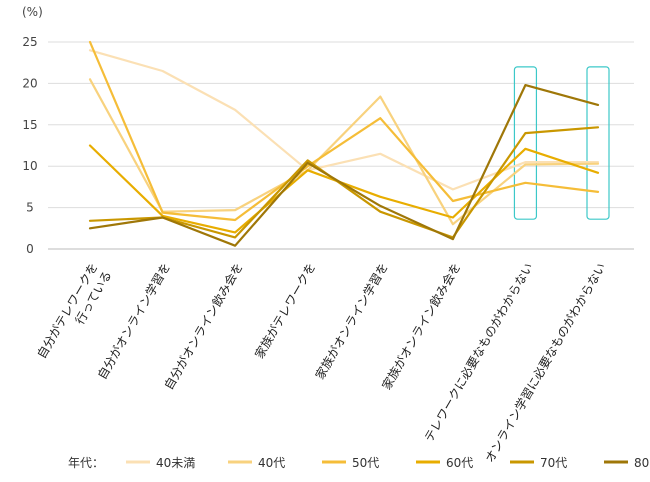  I want to click on x-category-label-line: 自分がオンライン飲み会を, so click(203, 326).